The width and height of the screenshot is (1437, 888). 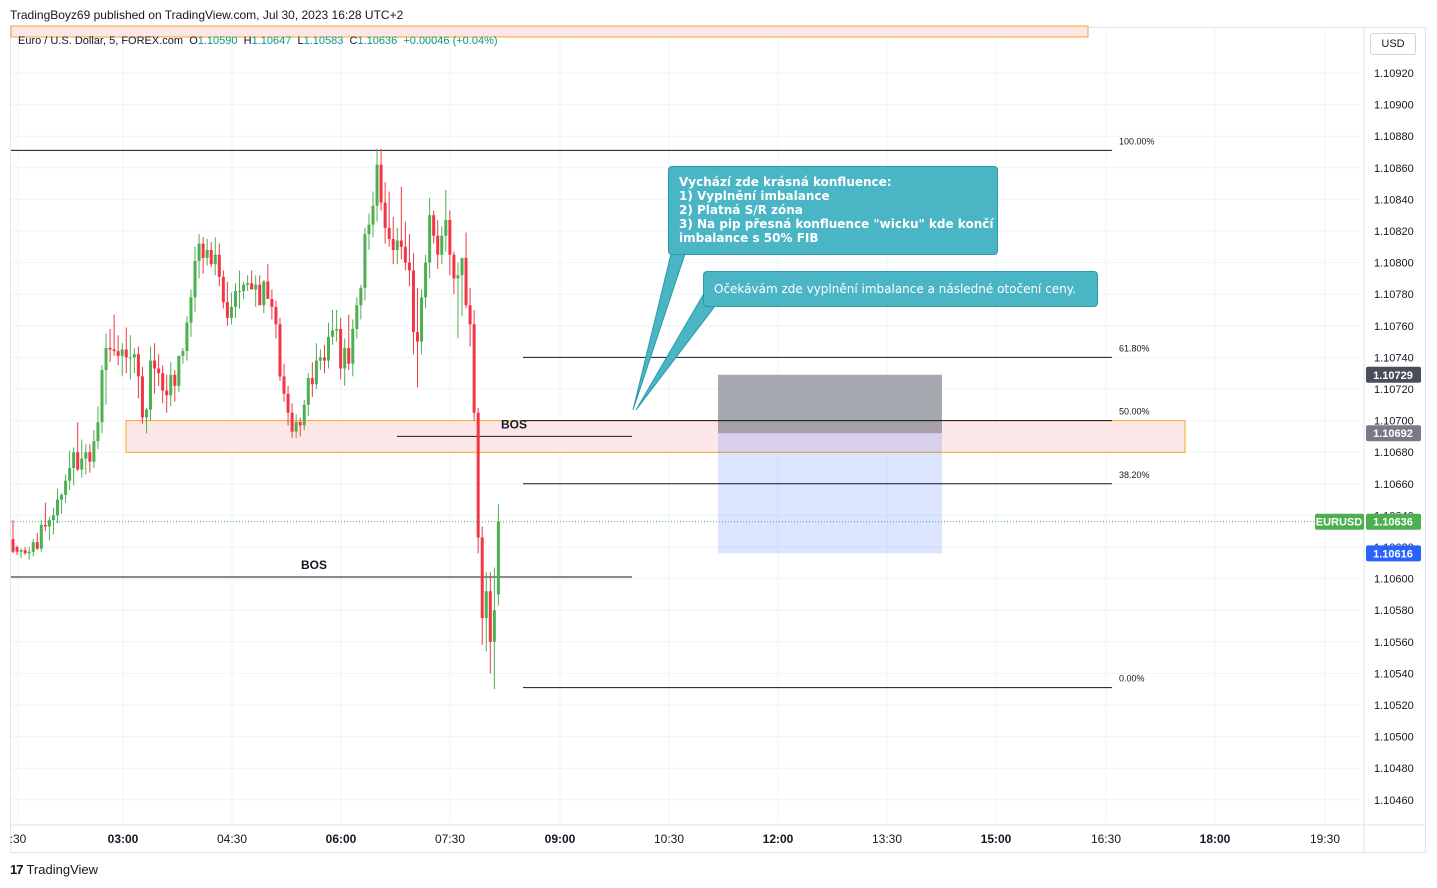 What do you see at coordinates (54, 869) in the screenshot?
I see `tradingview-logo: 17 TradingView` at bounding box center [54, 869].